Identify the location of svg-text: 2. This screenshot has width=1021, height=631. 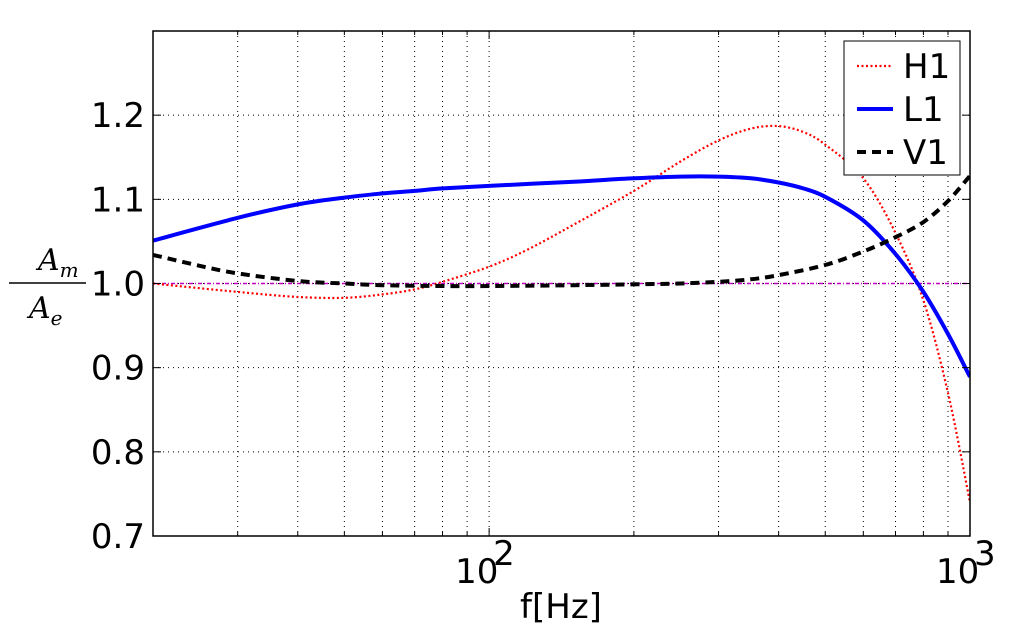
(504, 554).